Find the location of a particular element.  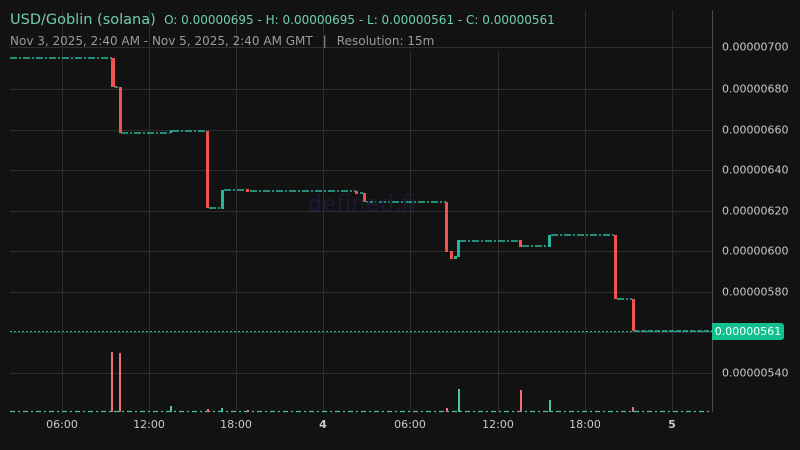

y-tick: 0.00000640 is located at coordinates (755, 170).